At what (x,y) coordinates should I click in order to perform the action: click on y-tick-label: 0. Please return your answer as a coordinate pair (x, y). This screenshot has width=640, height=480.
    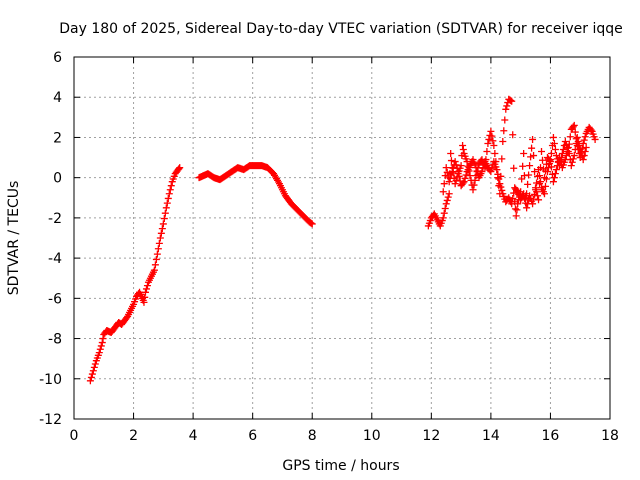
    Looking at the image, I should click on (57, 179).